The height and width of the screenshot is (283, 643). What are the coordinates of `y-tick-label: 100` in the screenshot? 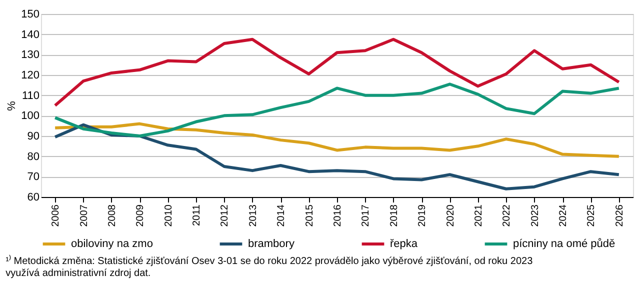 It's located at (30, 116).